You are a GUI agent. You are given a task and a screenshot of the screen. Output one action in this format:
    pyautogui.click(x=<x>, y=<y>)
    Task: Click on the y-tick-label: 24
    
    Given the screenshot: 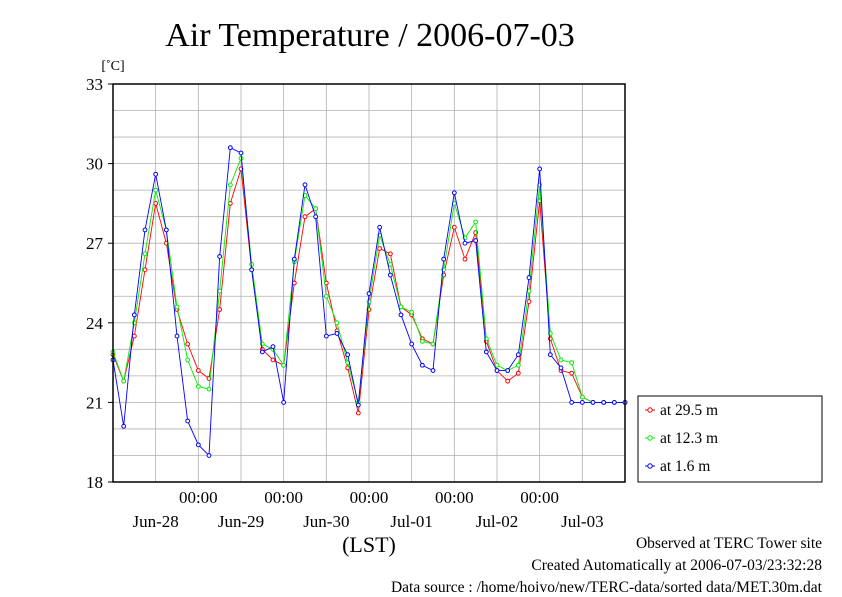 What is the action you would take?
    pyautogui.click(x=95, y=323)
    